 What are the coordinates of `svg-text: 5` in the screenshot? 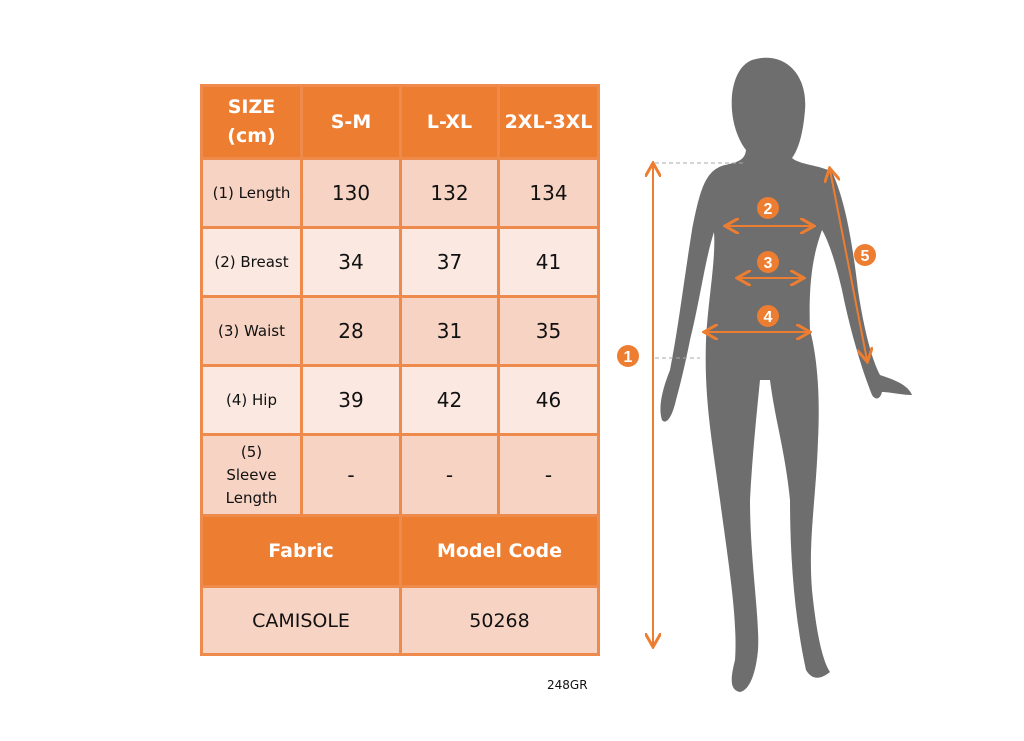 It's located at (865, 256).